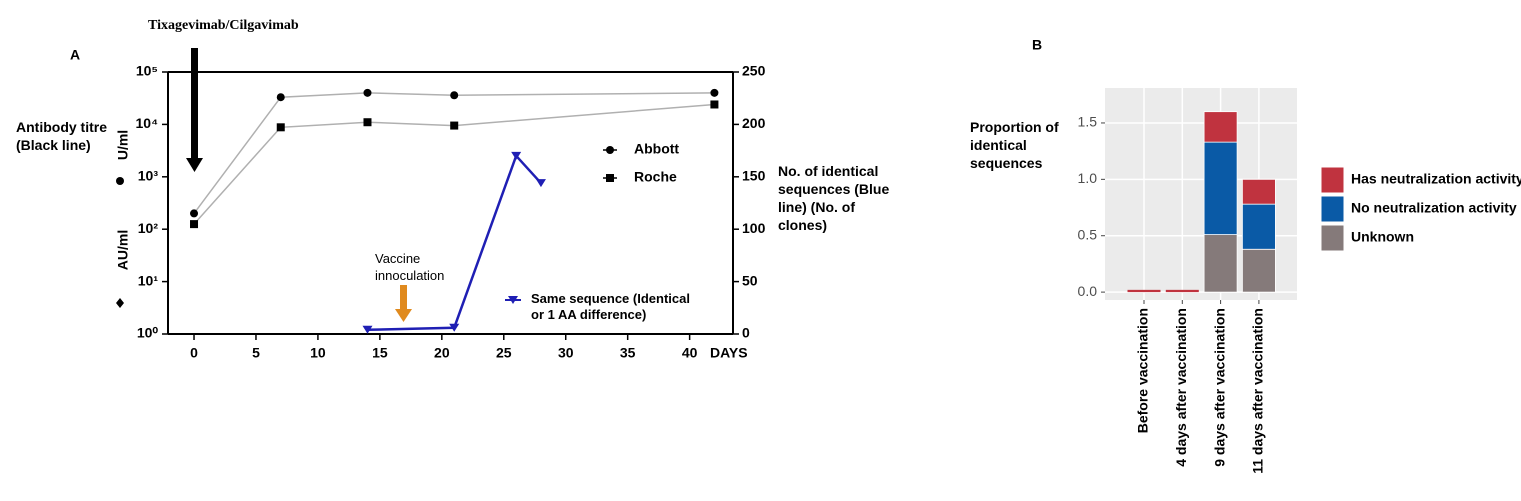 The width and height of the screenshot is (1521, 501). Describe the element at coordinates (1037, 45) in the screenshot. I see `panel-label: B` at that location.